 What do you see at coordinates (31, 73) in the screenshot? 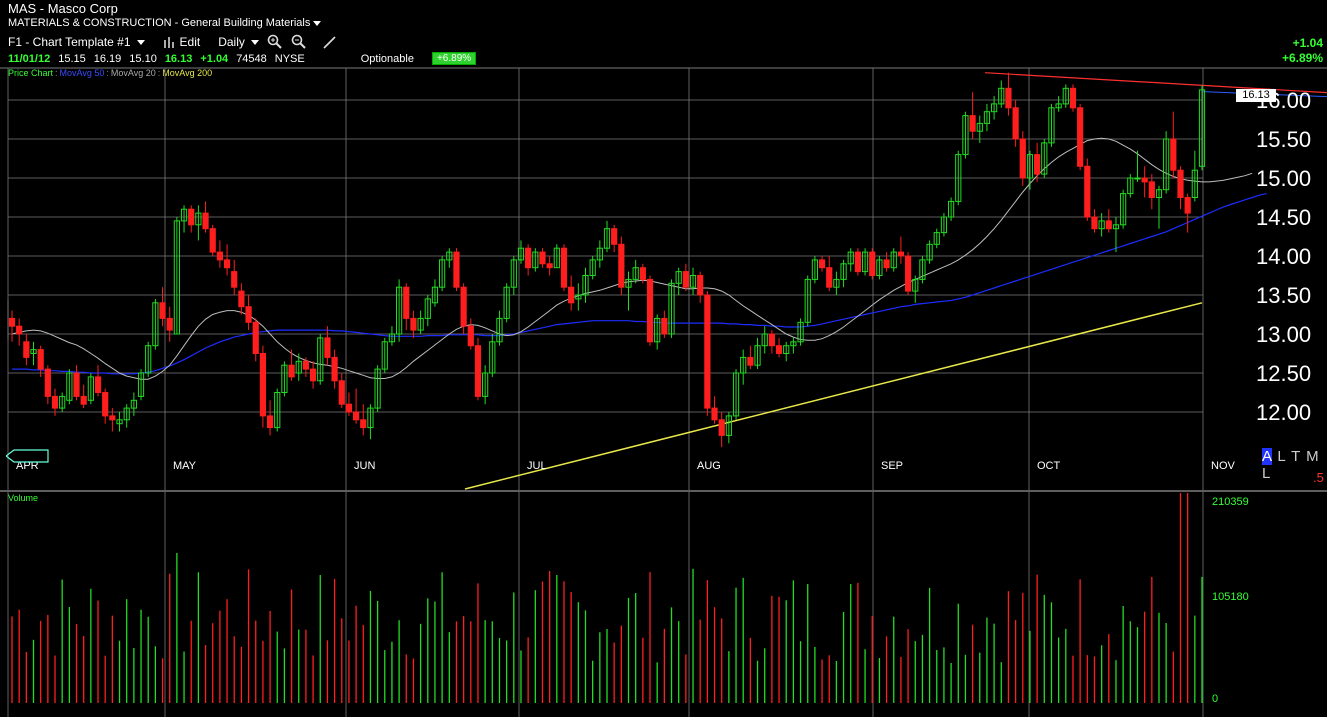
I see `legend-price-chart: Price Chart` at bounding box center [31, 73].